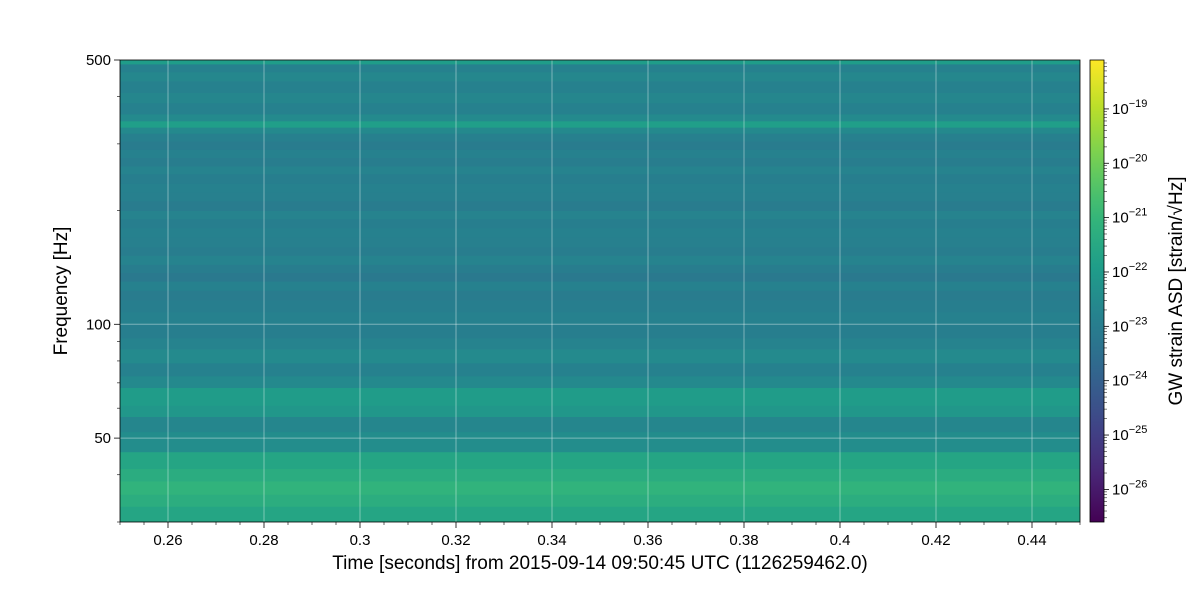  What do you see at coordinates (102, 438) in the screenshot?
I see `y-tick-label: 50` at bounding box center [102, 438].